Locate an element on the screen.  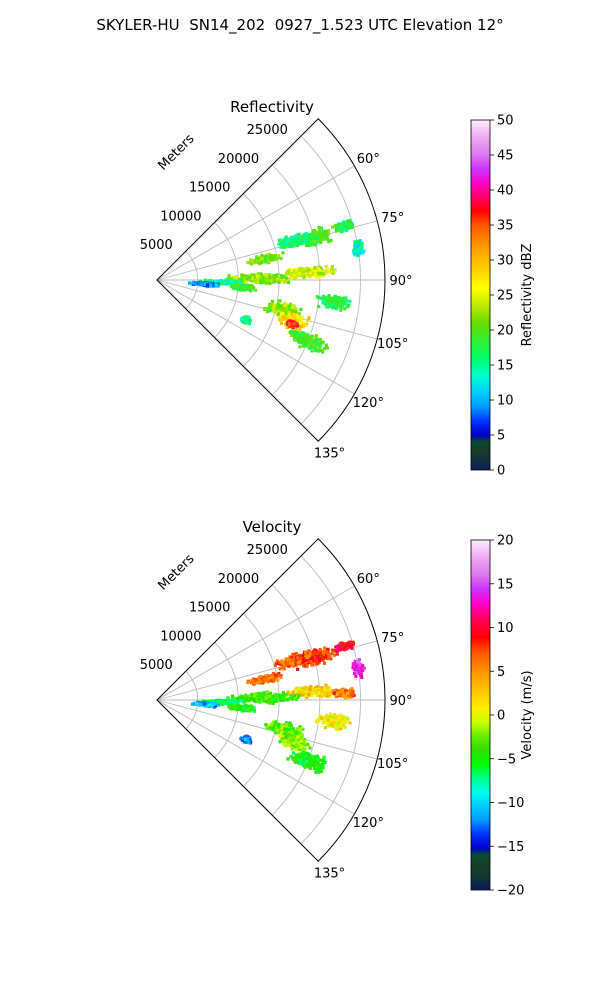
colorbar-label: Reflectivity dBZ is located at coordinates (527, 295).